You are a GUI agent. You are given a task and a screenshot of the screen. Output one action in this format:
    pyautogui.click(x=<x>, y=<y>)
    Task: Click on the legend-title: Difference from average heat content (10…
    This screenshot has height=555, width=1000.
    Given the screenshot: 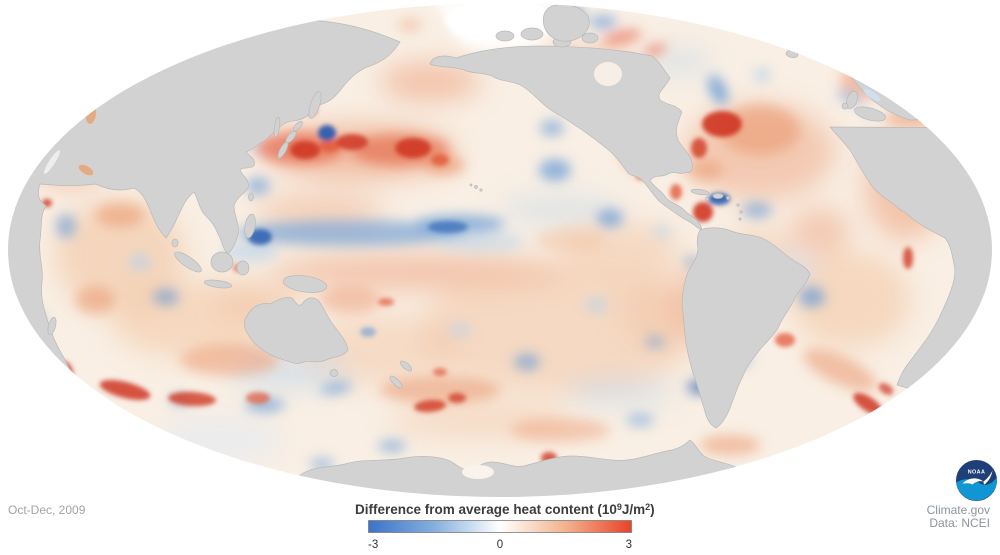 What is the action you would take?
    pyautogui.click(x=505, y=509)
    